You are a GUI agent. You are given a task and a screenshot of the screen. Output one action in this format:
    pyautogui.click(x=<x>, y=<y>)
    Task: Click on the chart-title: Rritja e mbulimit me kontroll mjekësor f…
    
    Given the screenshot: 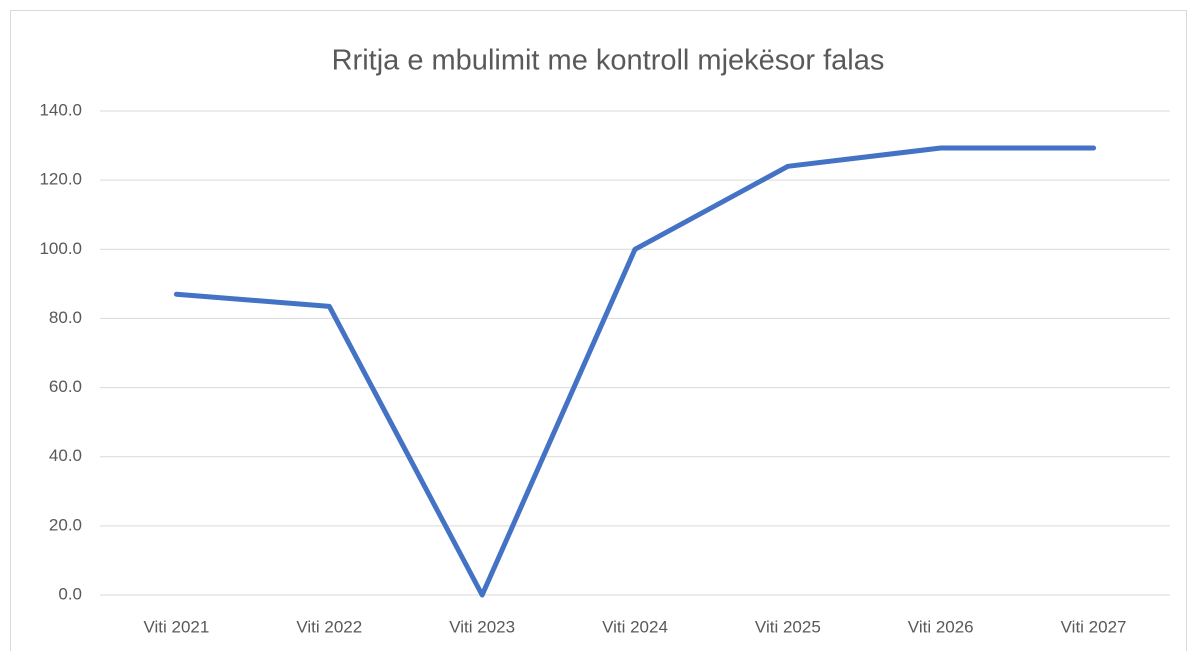 What is the action you would take?
    pyautogui.click(x=608, y=61)
    